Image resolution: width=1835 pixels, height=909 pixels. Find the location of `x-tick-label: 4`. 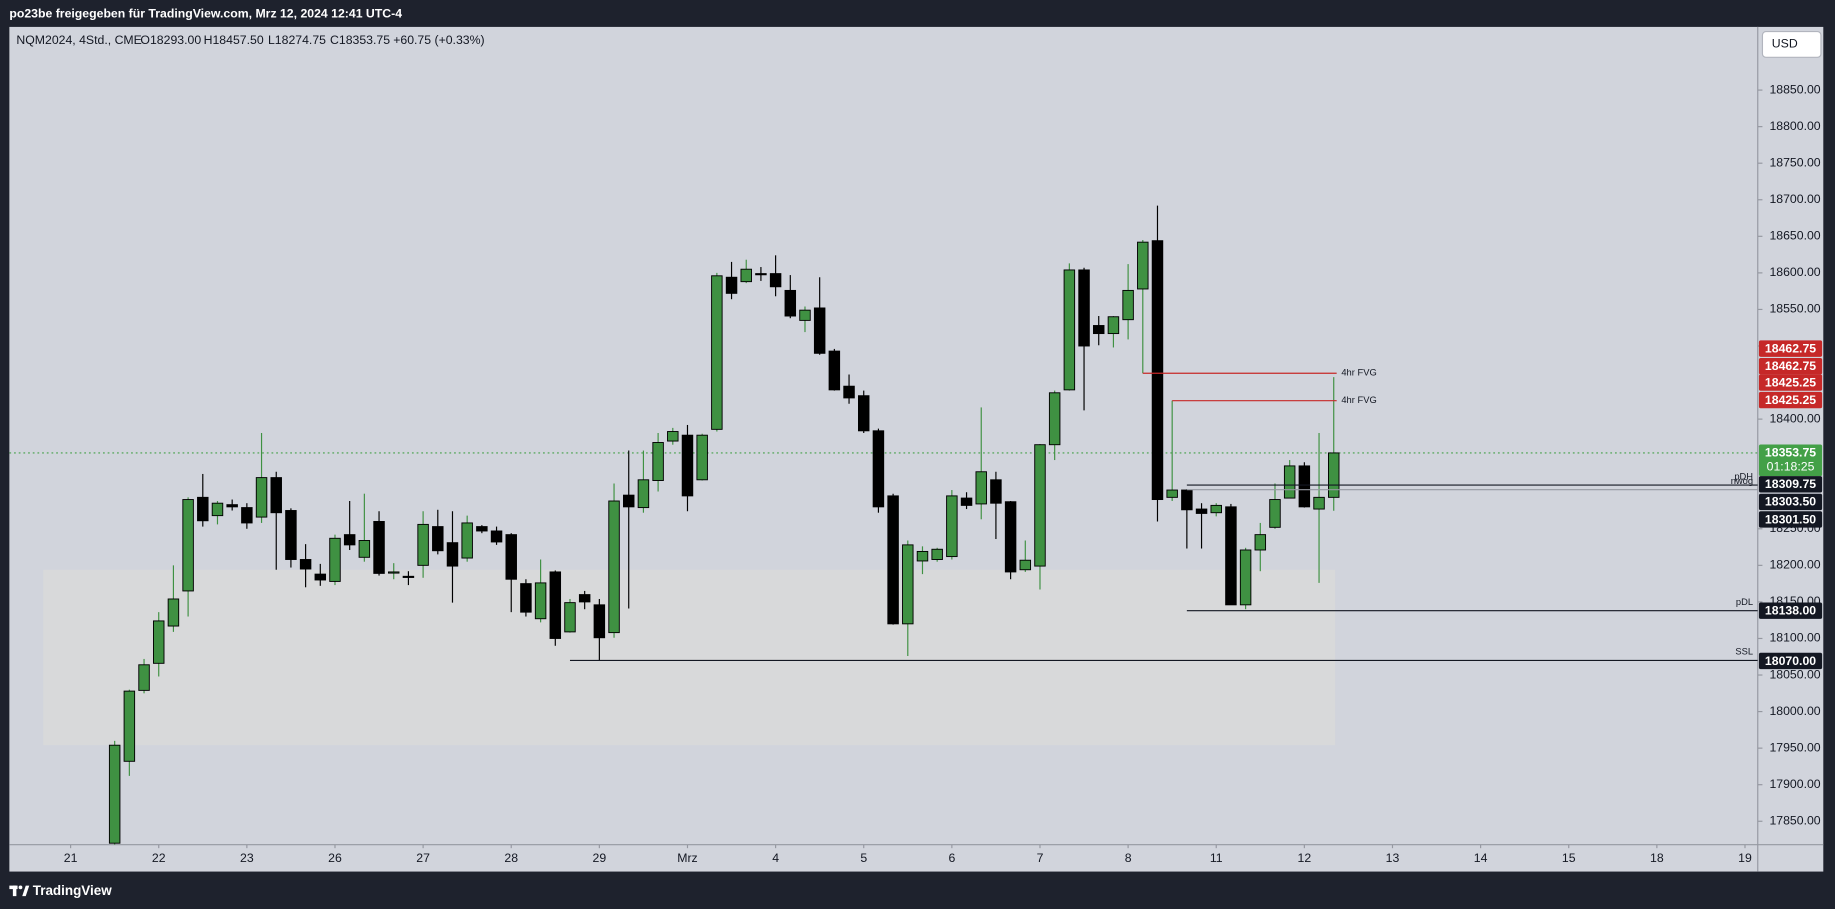

x-tick-label: 4 is located at coordinates (775, 858).